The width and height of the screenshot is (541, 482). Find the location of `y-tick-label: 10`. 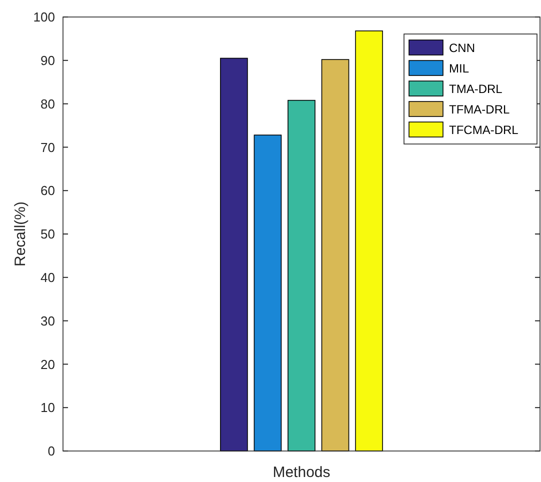

y-tick-label: 10 is located at coordinates (47, 408).